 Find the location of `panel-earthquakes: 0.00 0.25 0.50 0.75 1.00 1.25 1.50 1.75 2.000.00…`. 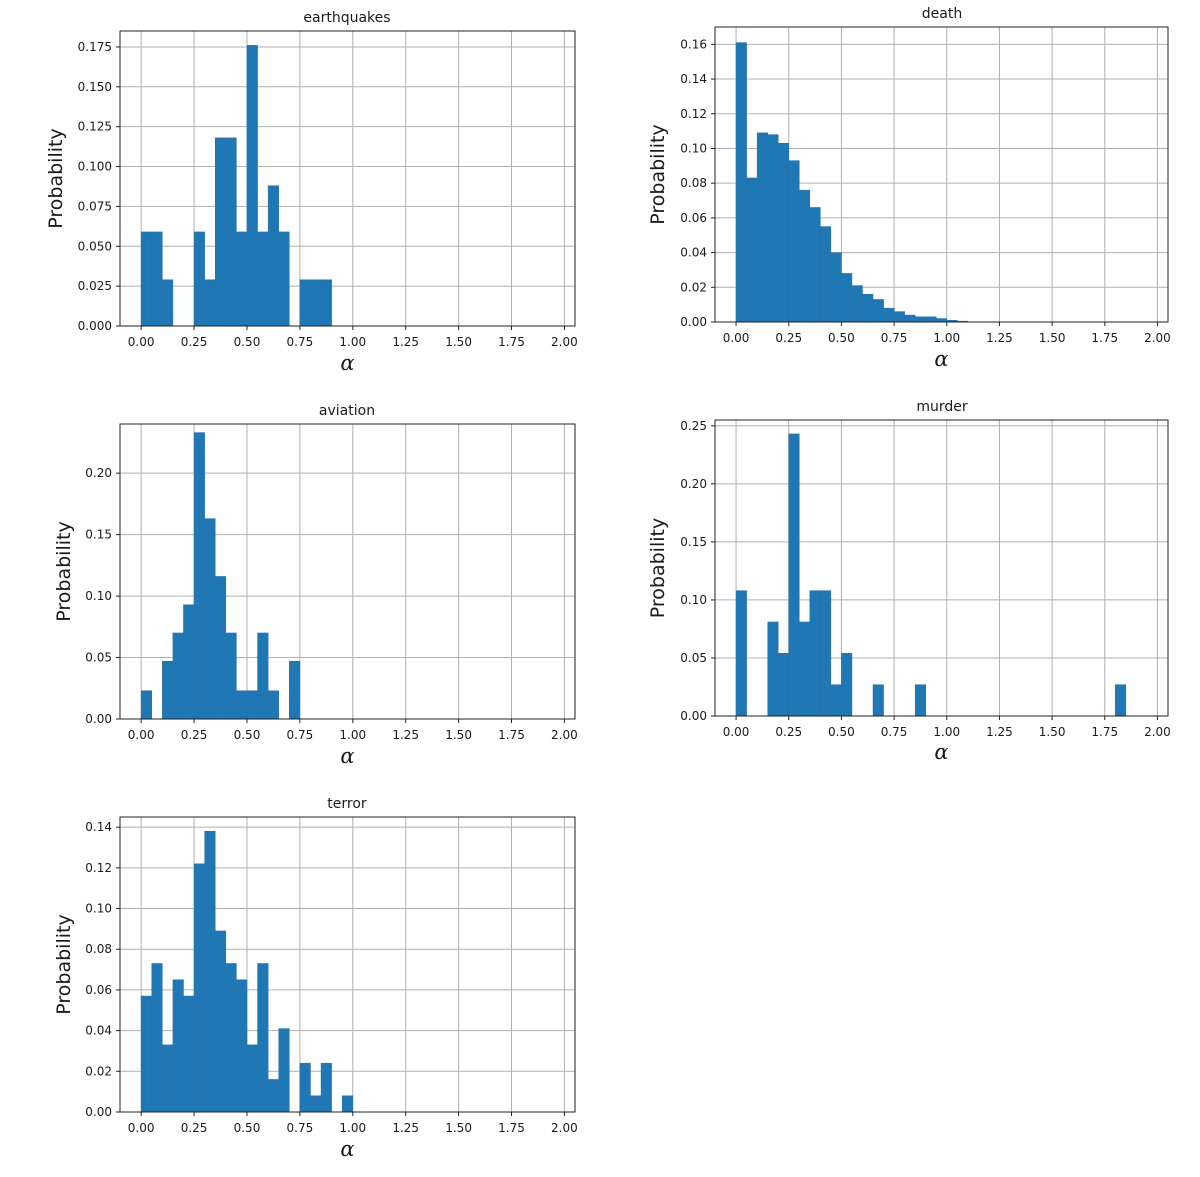

panel-earthquakes: 0.00 0.25 0.50 0.75 1.00 1.25 1.50 1.75 2.000.00… is located at coordinates (311, 192).